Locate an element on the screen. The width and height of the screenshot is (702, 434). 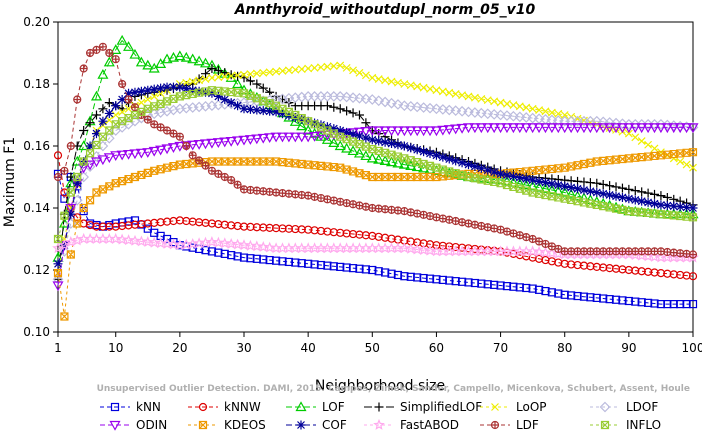
y-tick-label: 0.20 is located at coordinates (36, 22).